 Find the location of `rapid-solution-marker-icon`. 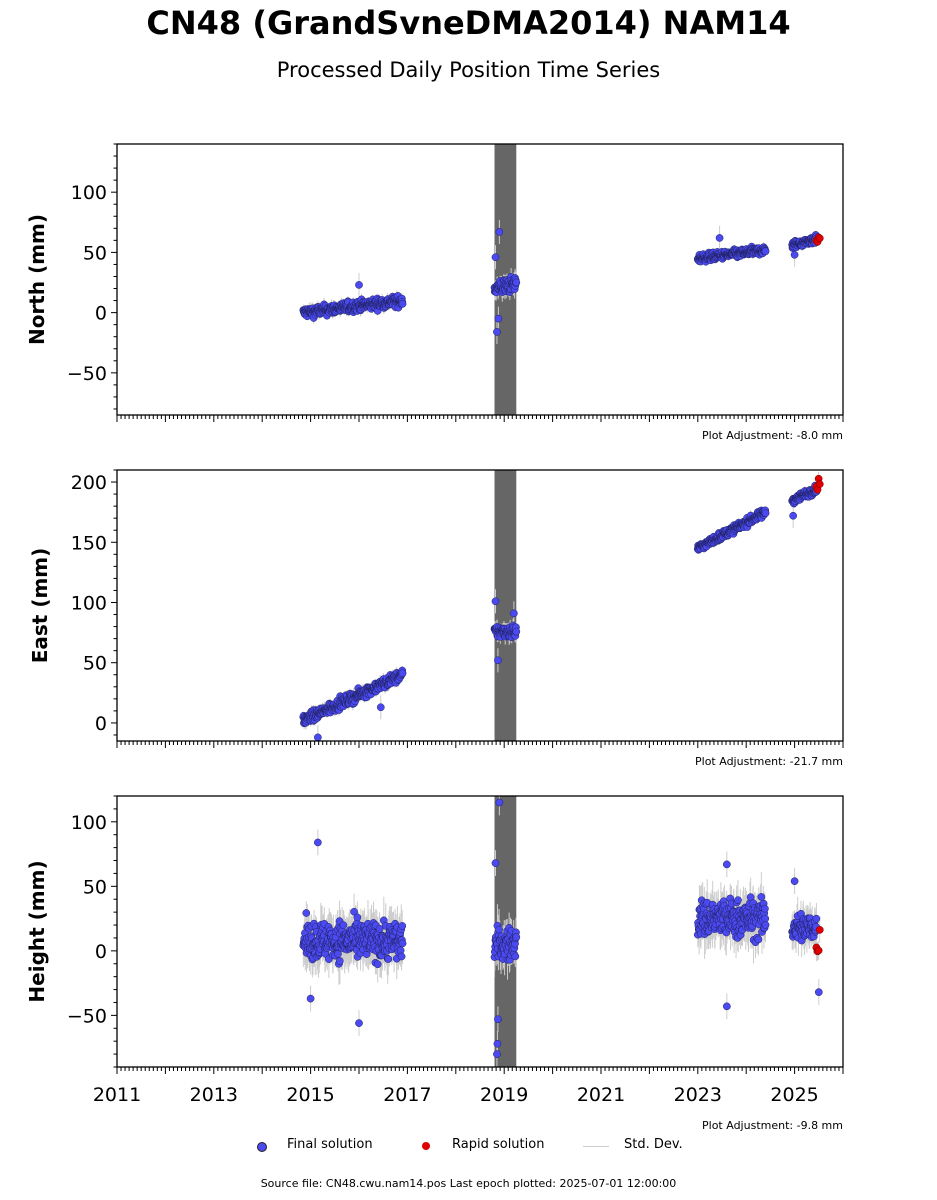

rapid-solution-marker-icon is located at coordinates (426, 1146).